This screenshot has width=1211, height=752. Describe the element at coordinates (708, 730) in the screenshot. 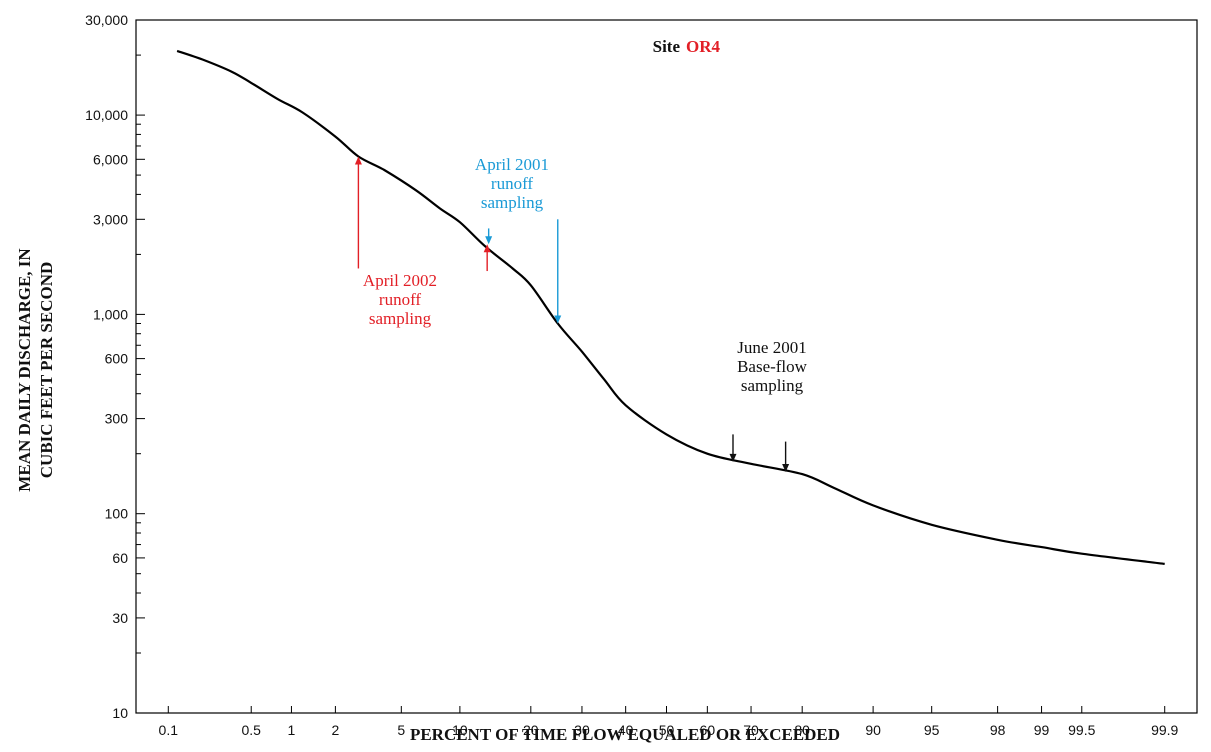

I see `x-tick-label: 60` at that location.